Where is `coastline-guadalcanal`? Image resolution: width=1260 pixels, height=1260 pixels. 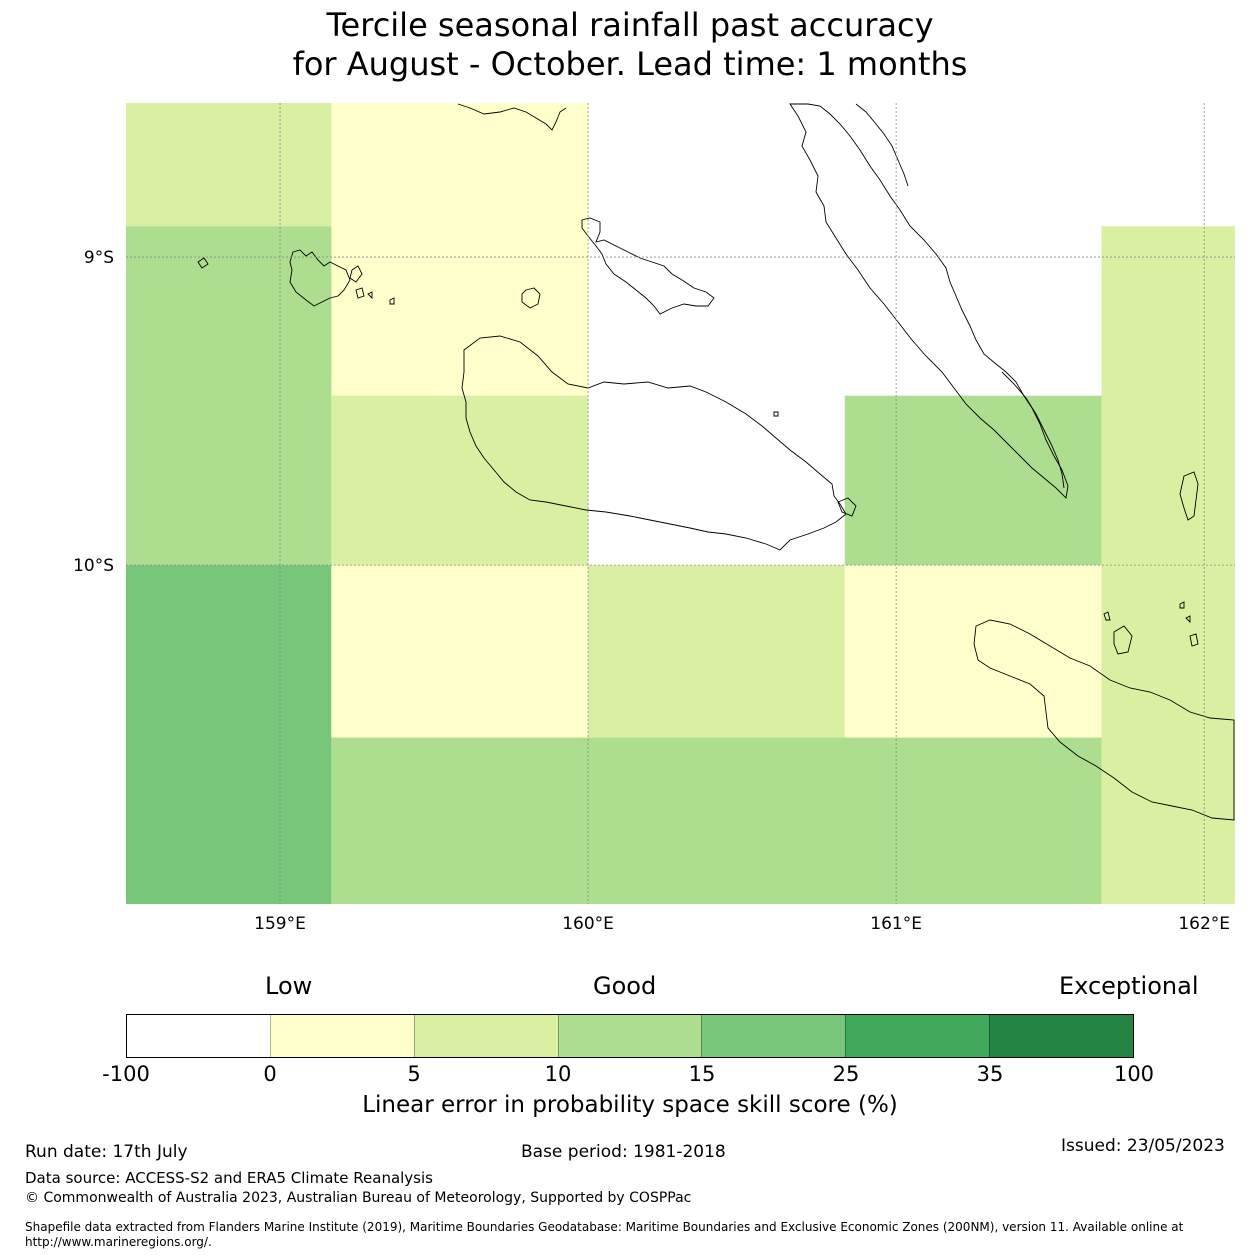 coastline-guadalcanal is located at coordinates (654, 443).